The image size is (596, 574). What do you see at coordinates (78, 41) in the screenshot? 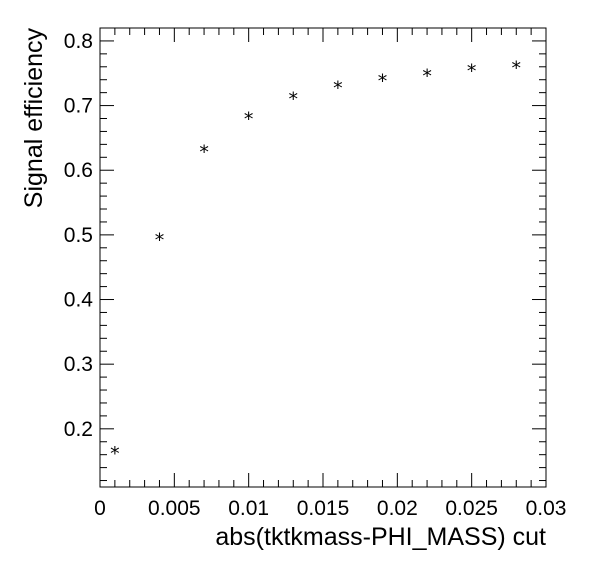
I see `y-tick-label: 0.8` at bounding box center [78, 41].